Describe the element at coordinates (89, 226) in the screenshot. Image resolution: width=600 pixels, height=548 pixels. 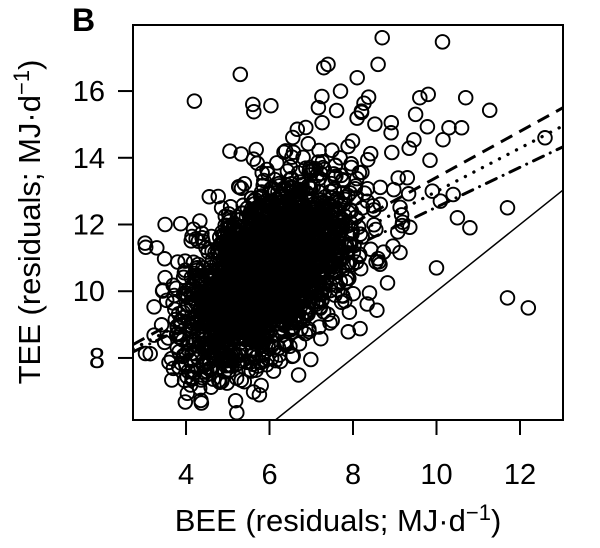
I see `y-tick-label: 12` at that location.